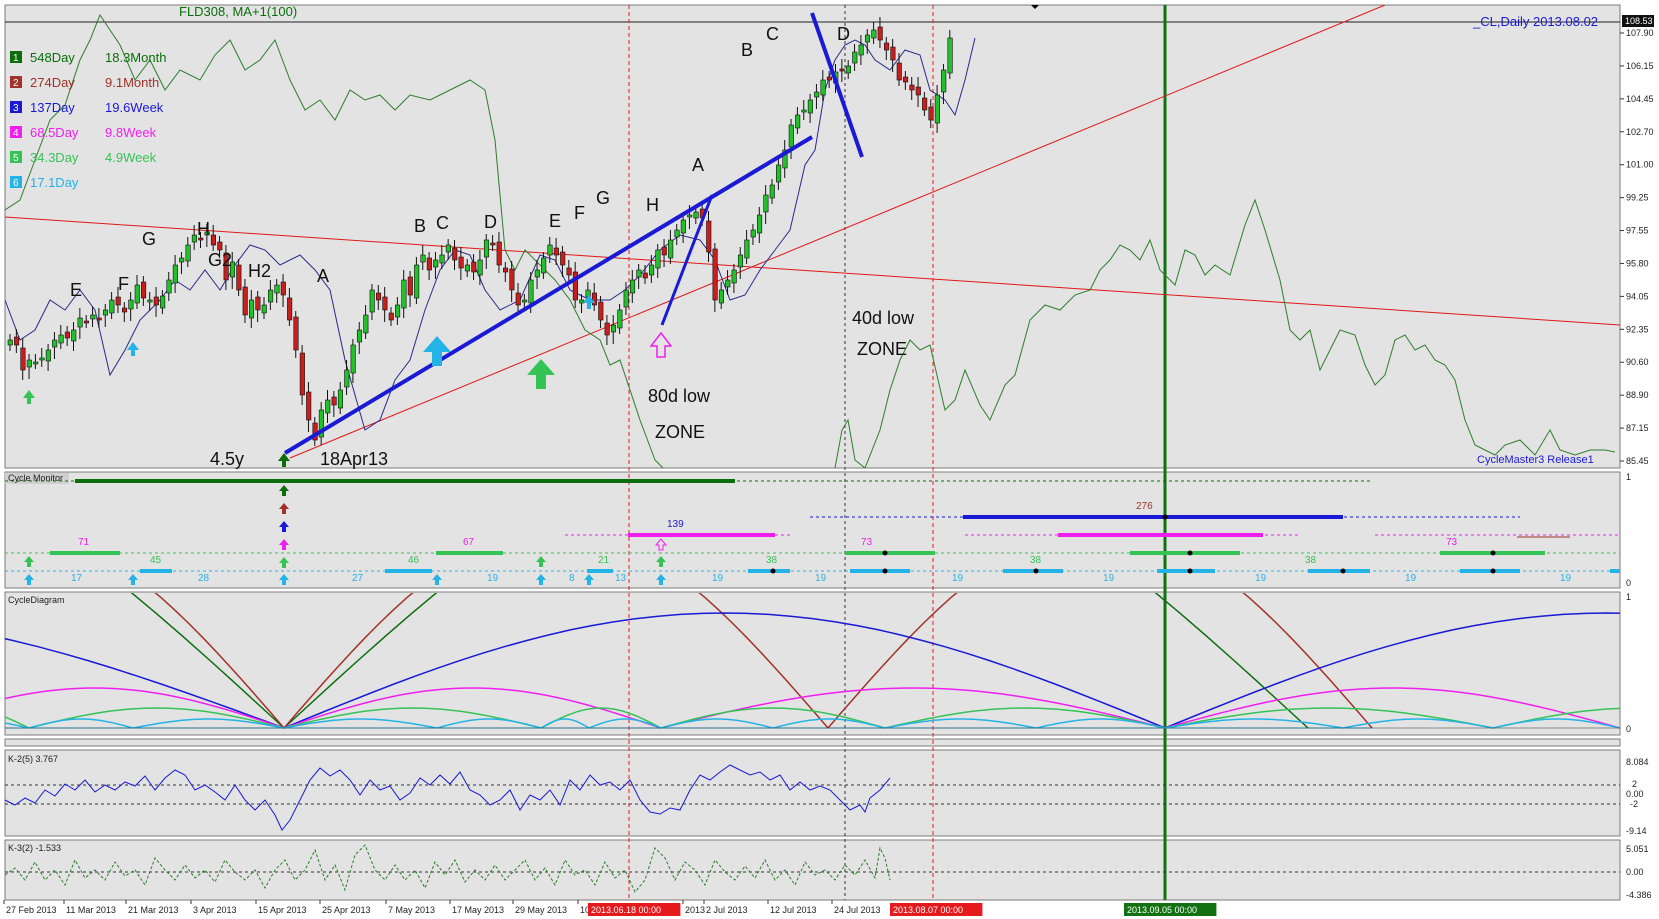 The image size is (1659, 919). I want to click on cycle-monitor-panel, so click(812, 530).